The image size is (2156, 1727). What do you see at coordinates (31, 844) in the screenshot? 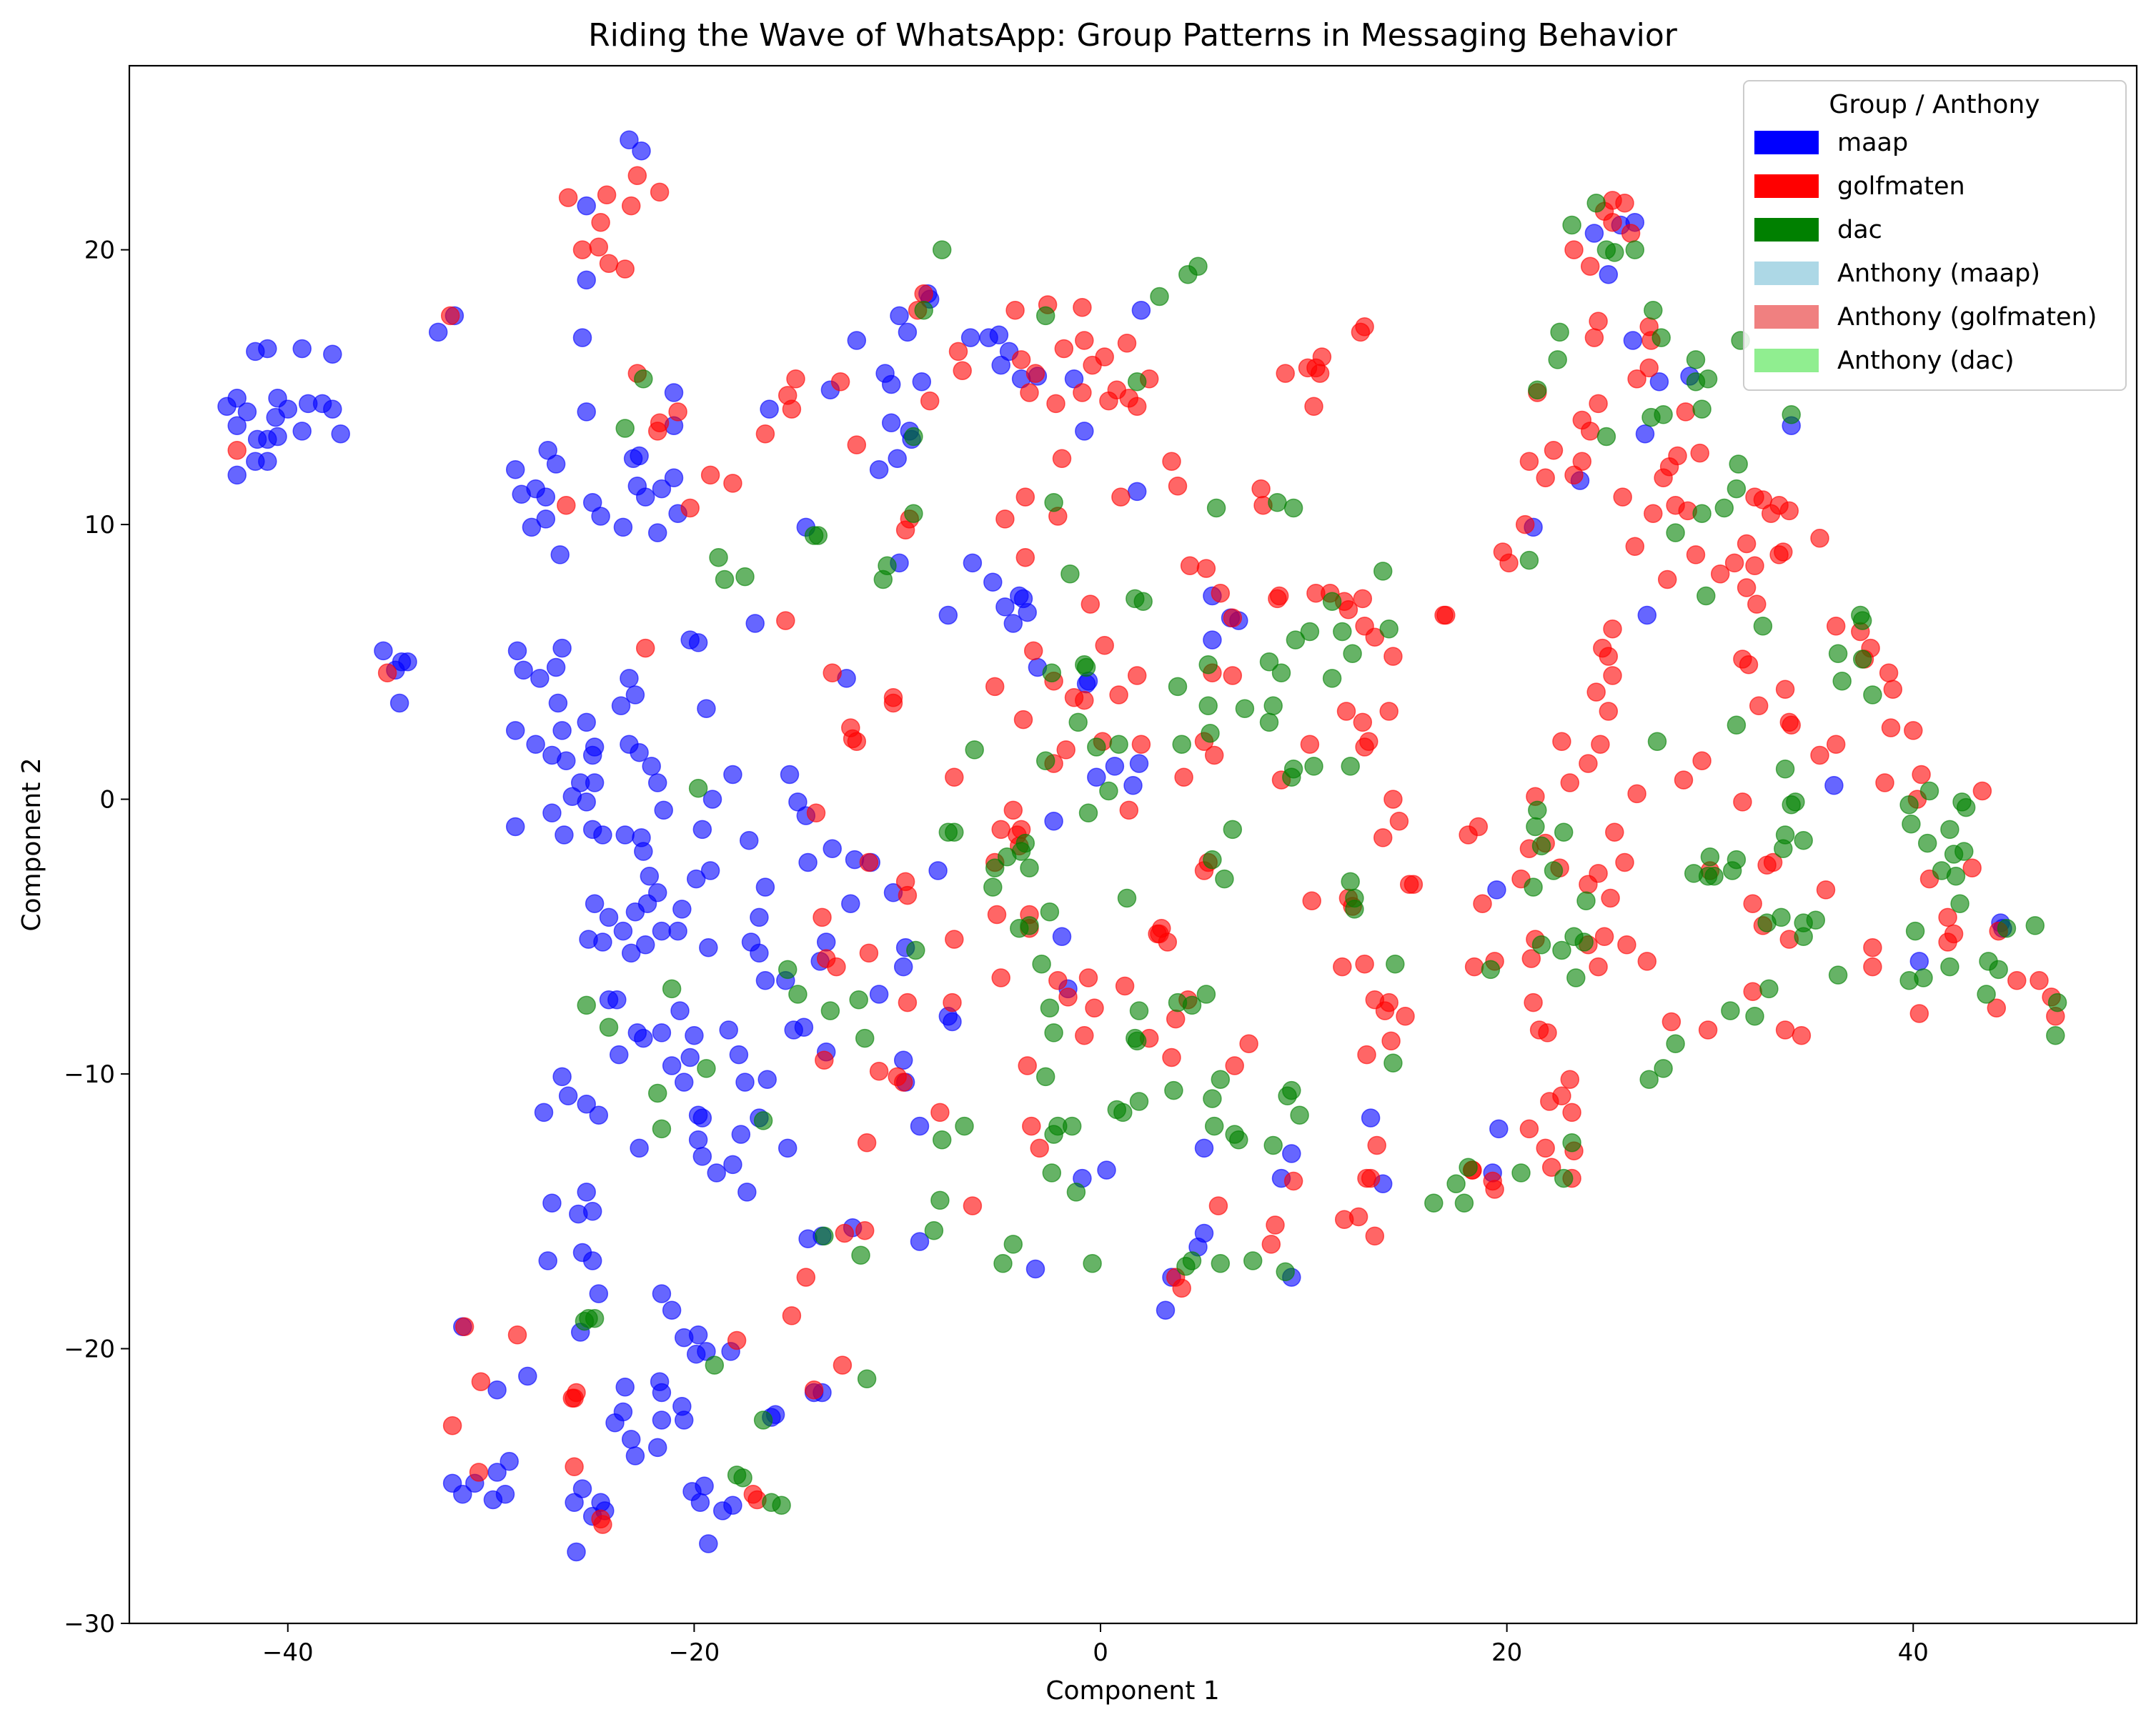
I see `y-axis-label: Component 2` at bounding box center [31, 844].